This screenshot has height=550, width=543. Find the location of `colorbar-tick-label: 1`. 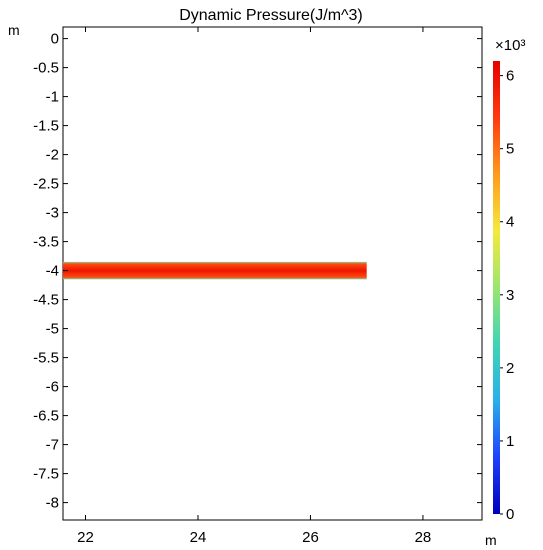

colorbar-tick-label: 1 is located at coordinates (510, 441).